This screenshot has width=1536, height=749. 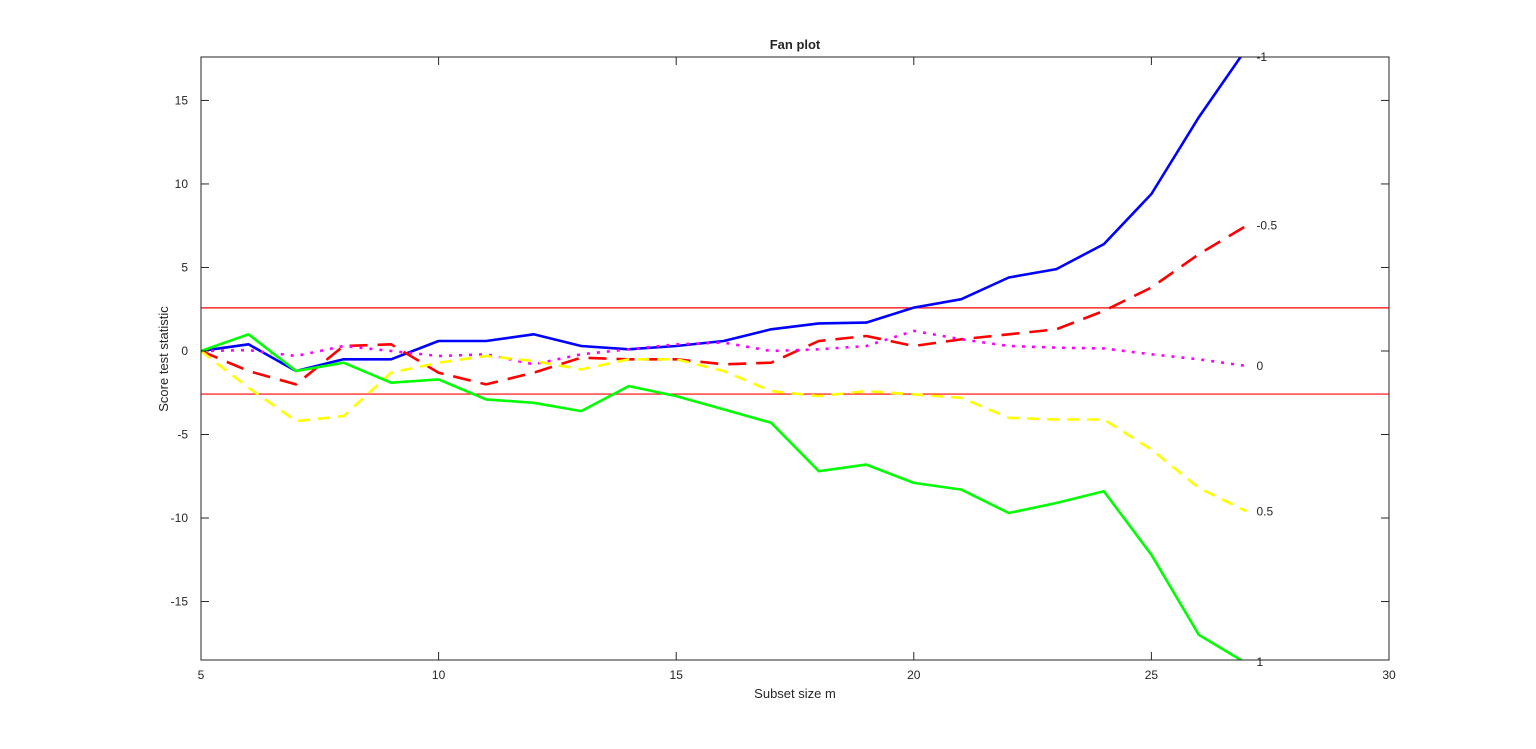 What do you see at coordinates (182, 435) in the screenshot?
I see `y-tick-label: -5` at bounding box center [182, 435].